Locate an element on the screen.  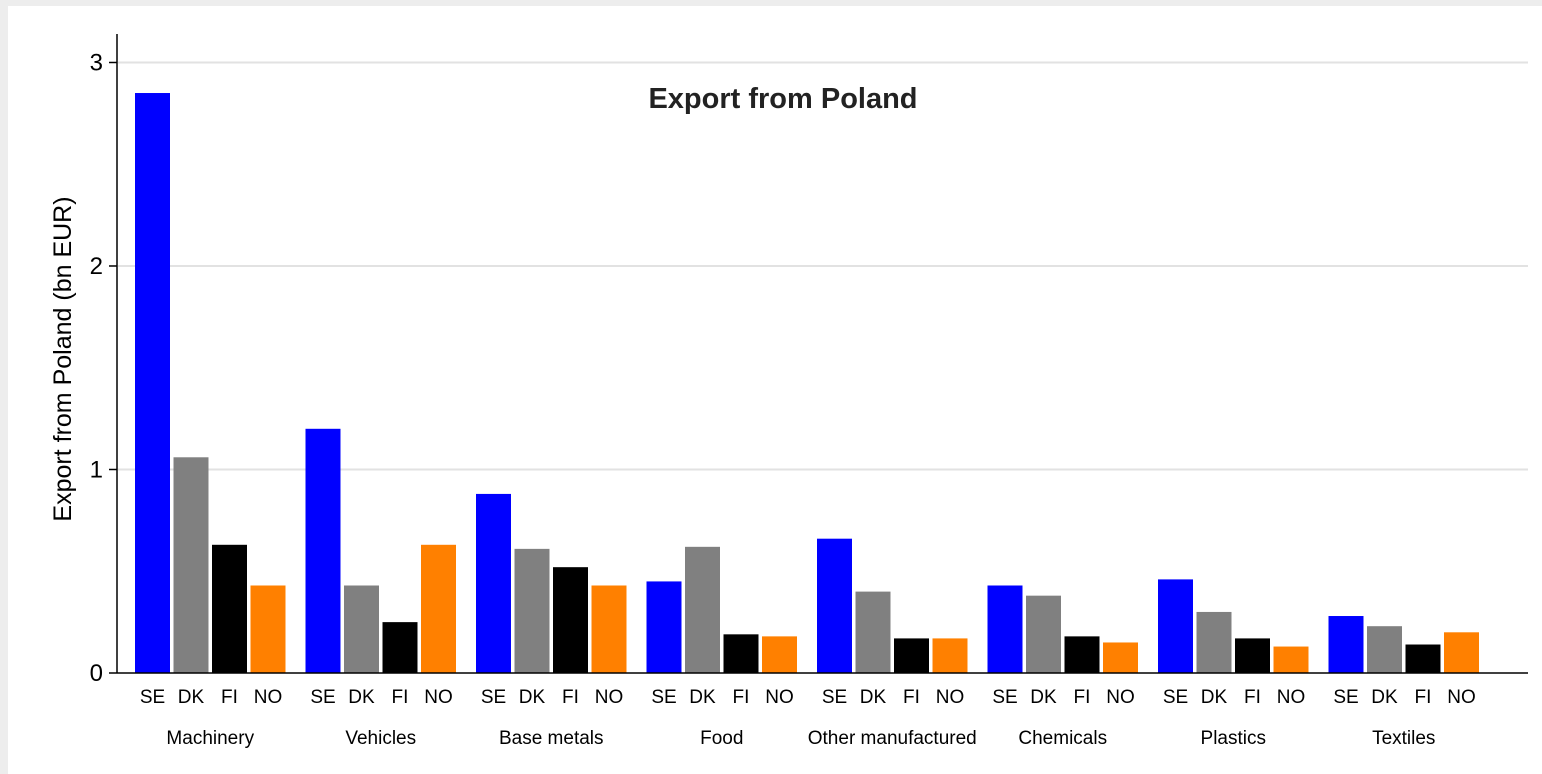
bar-textiles-dk is located at coordinates (1384, 649).